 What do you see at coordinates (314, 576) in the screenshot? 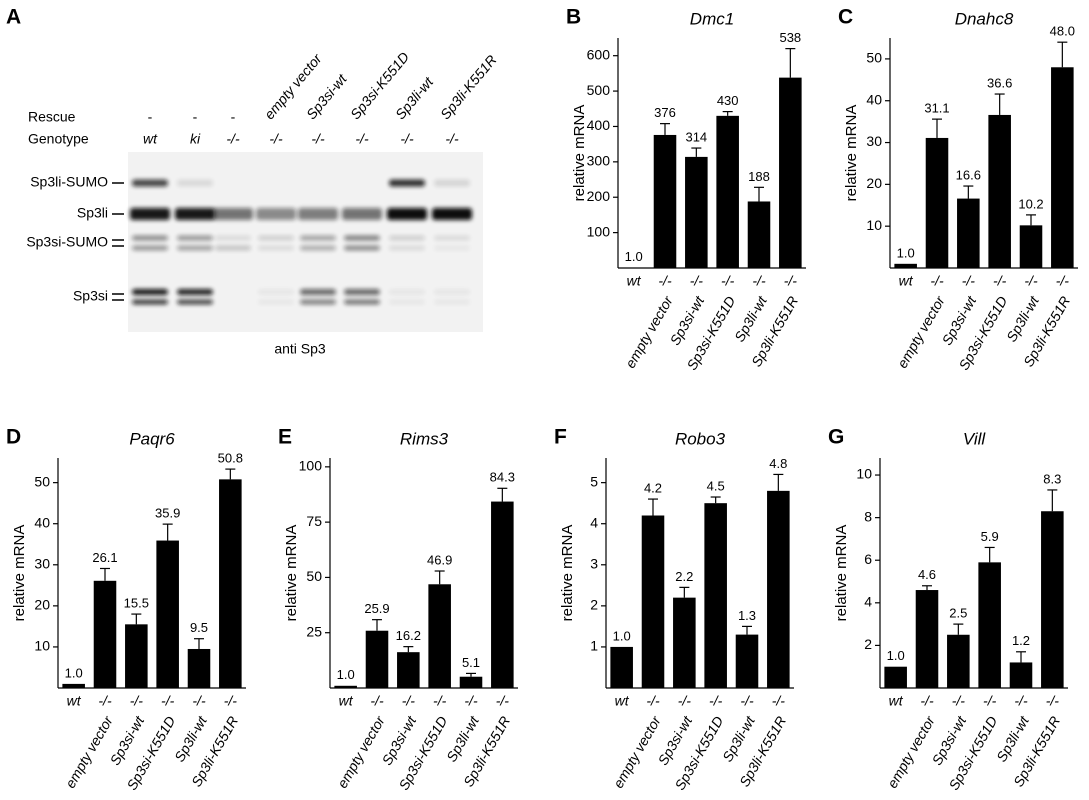
I see `y-tick-label: 50` at bounding box center [314, 576].